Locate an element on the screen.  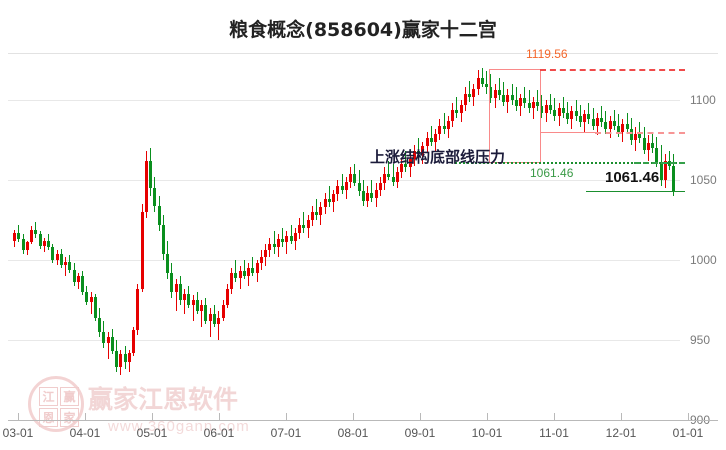
y-axis-tick-label: 1100 is located at coordinates (703, 100).